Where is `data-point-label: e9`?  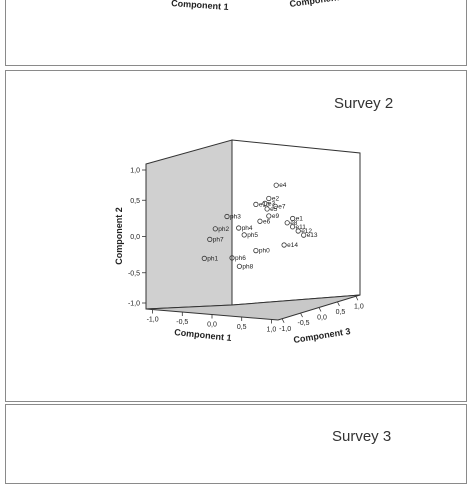
data-point-label: e9 is located at coordinates (276, 216).